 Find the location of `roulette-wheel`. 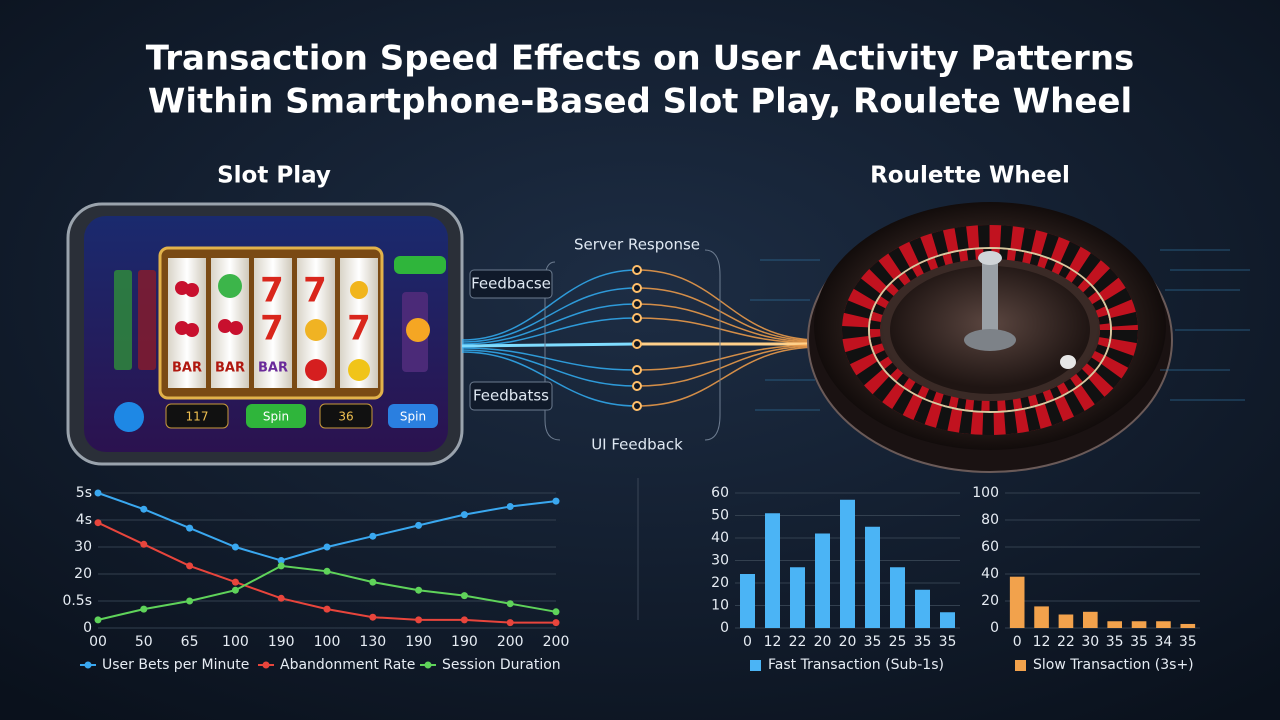

roulette-wheel is located at coordinates (1000, 337).